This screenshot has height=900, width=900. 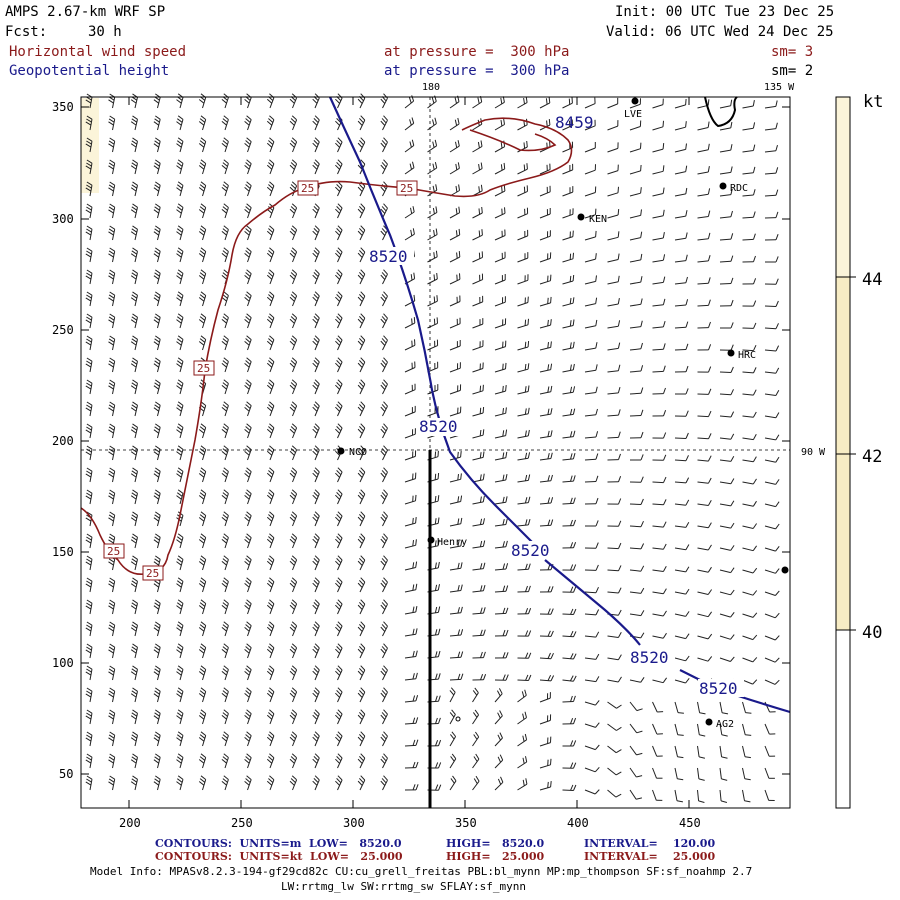 I want to click on forecast-label: Fcst:, so click(x=26, y=32).